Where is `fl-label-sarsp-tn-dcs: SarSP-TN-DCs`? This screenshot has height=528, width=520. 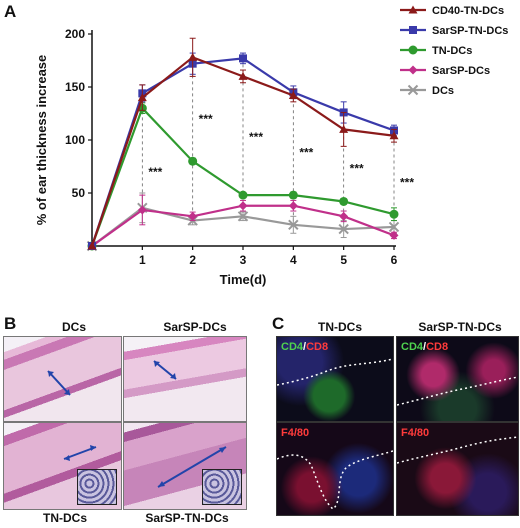
fl-label-sarsp-tn-dcs: SarSP-TN-DCs is located at coordinates (460, 327).